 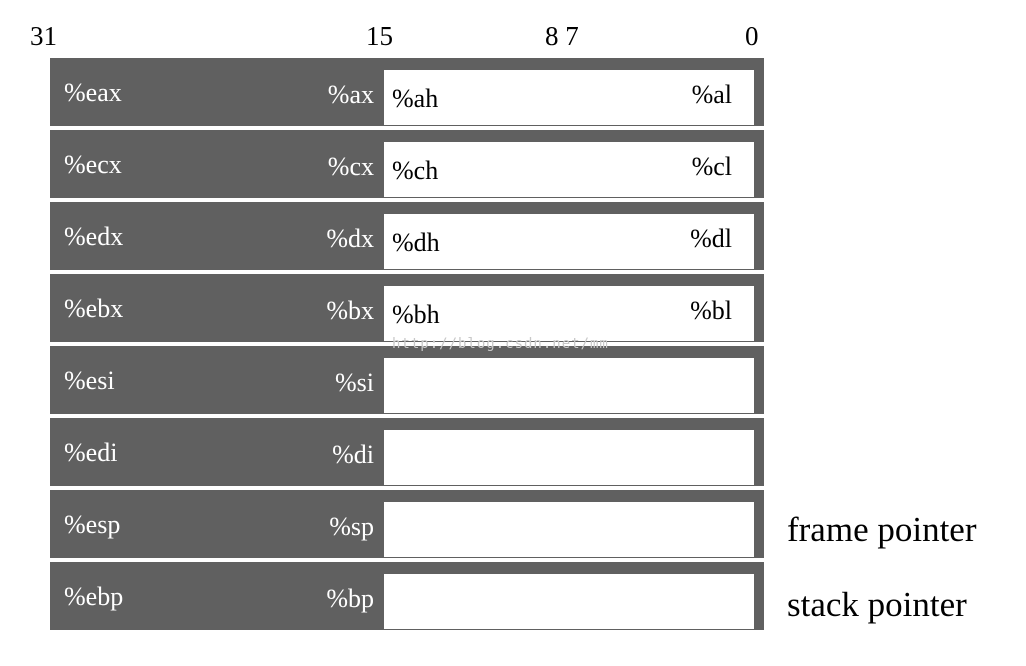 I want to click on register-32bit-name: %eax, so click(x=93, y=92).